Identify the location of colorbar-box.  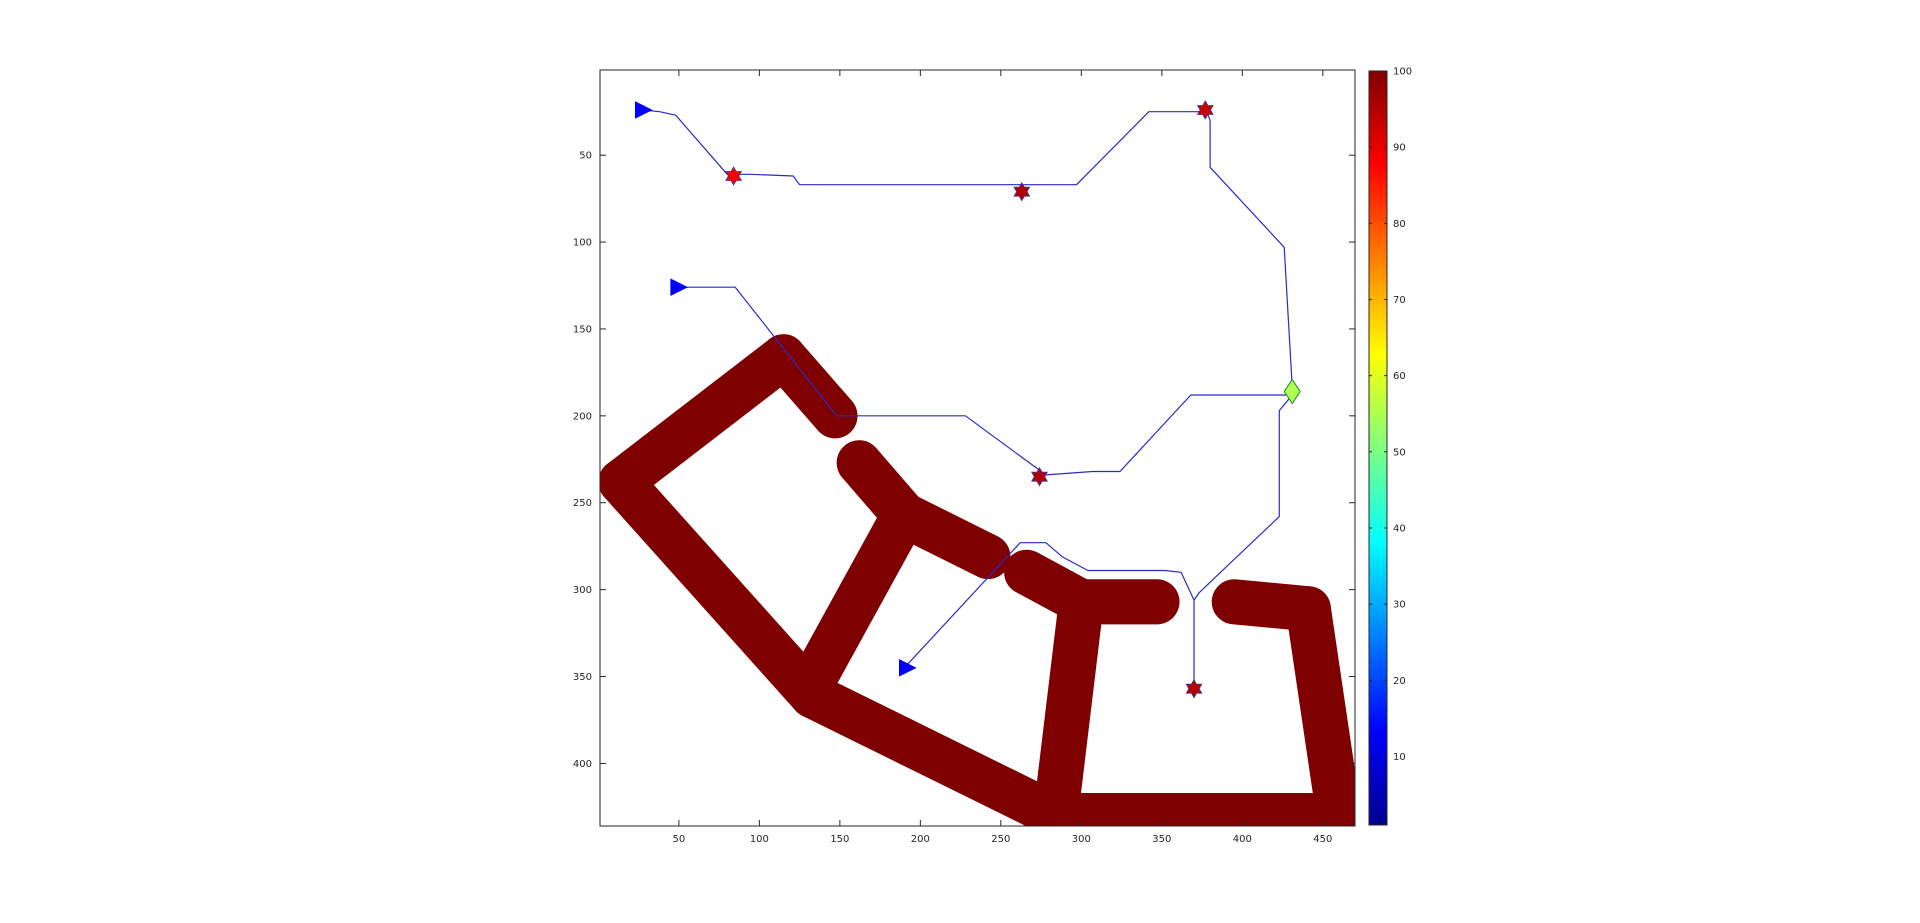
(1378, 448).